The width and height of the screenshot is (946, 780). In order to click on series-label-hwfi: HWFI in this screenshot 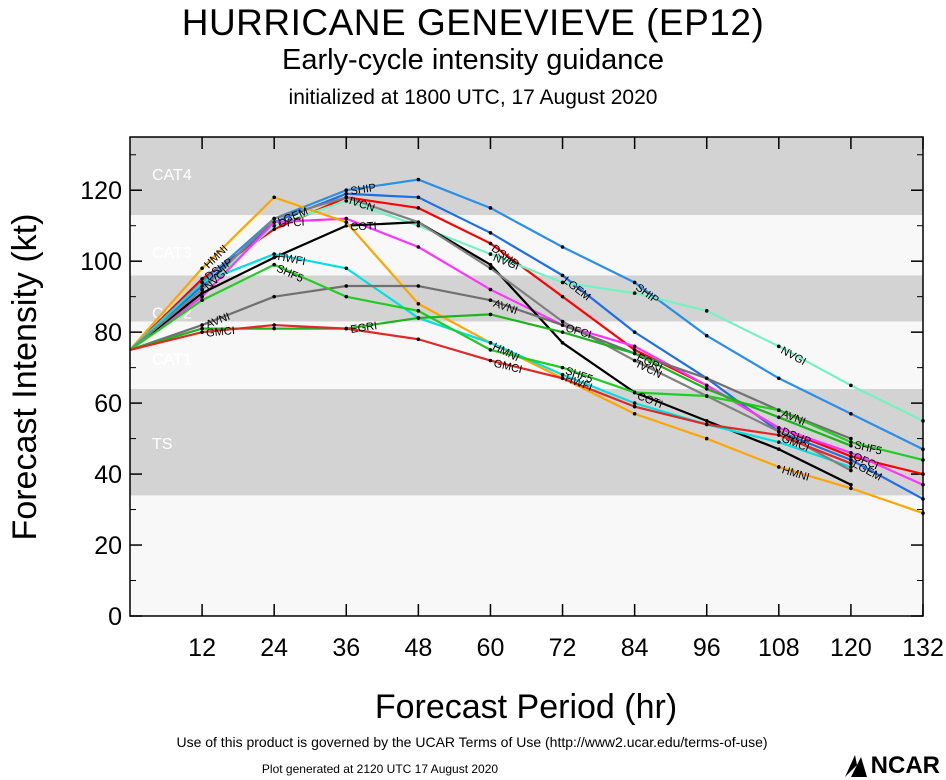, I will do `click(292, 259)`.